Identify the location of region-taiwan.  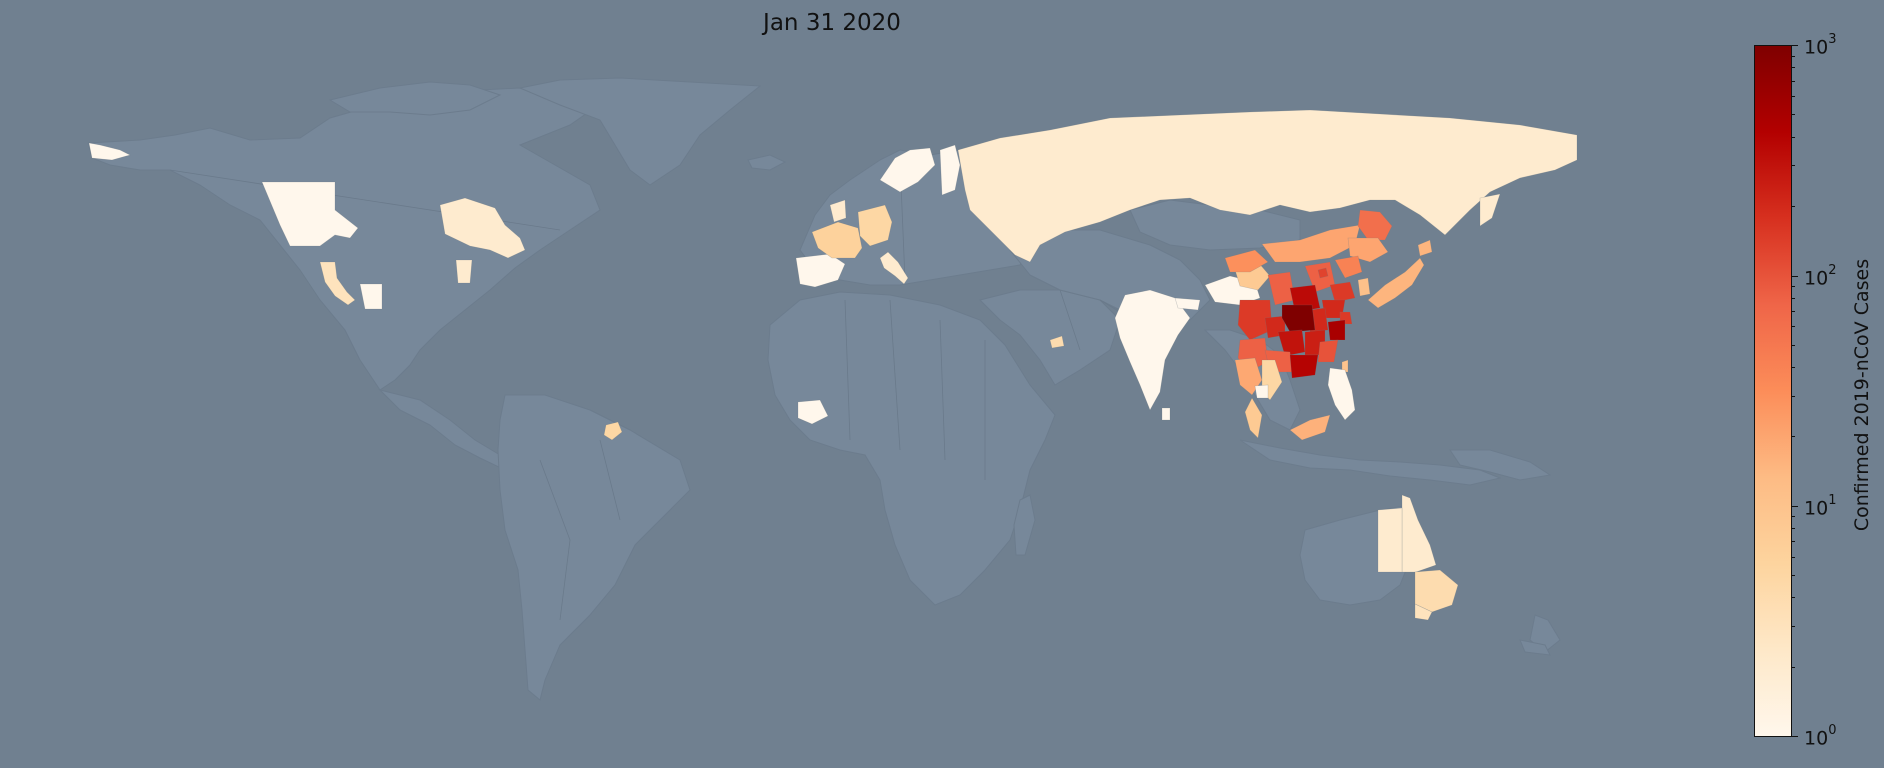
(1345, 366).